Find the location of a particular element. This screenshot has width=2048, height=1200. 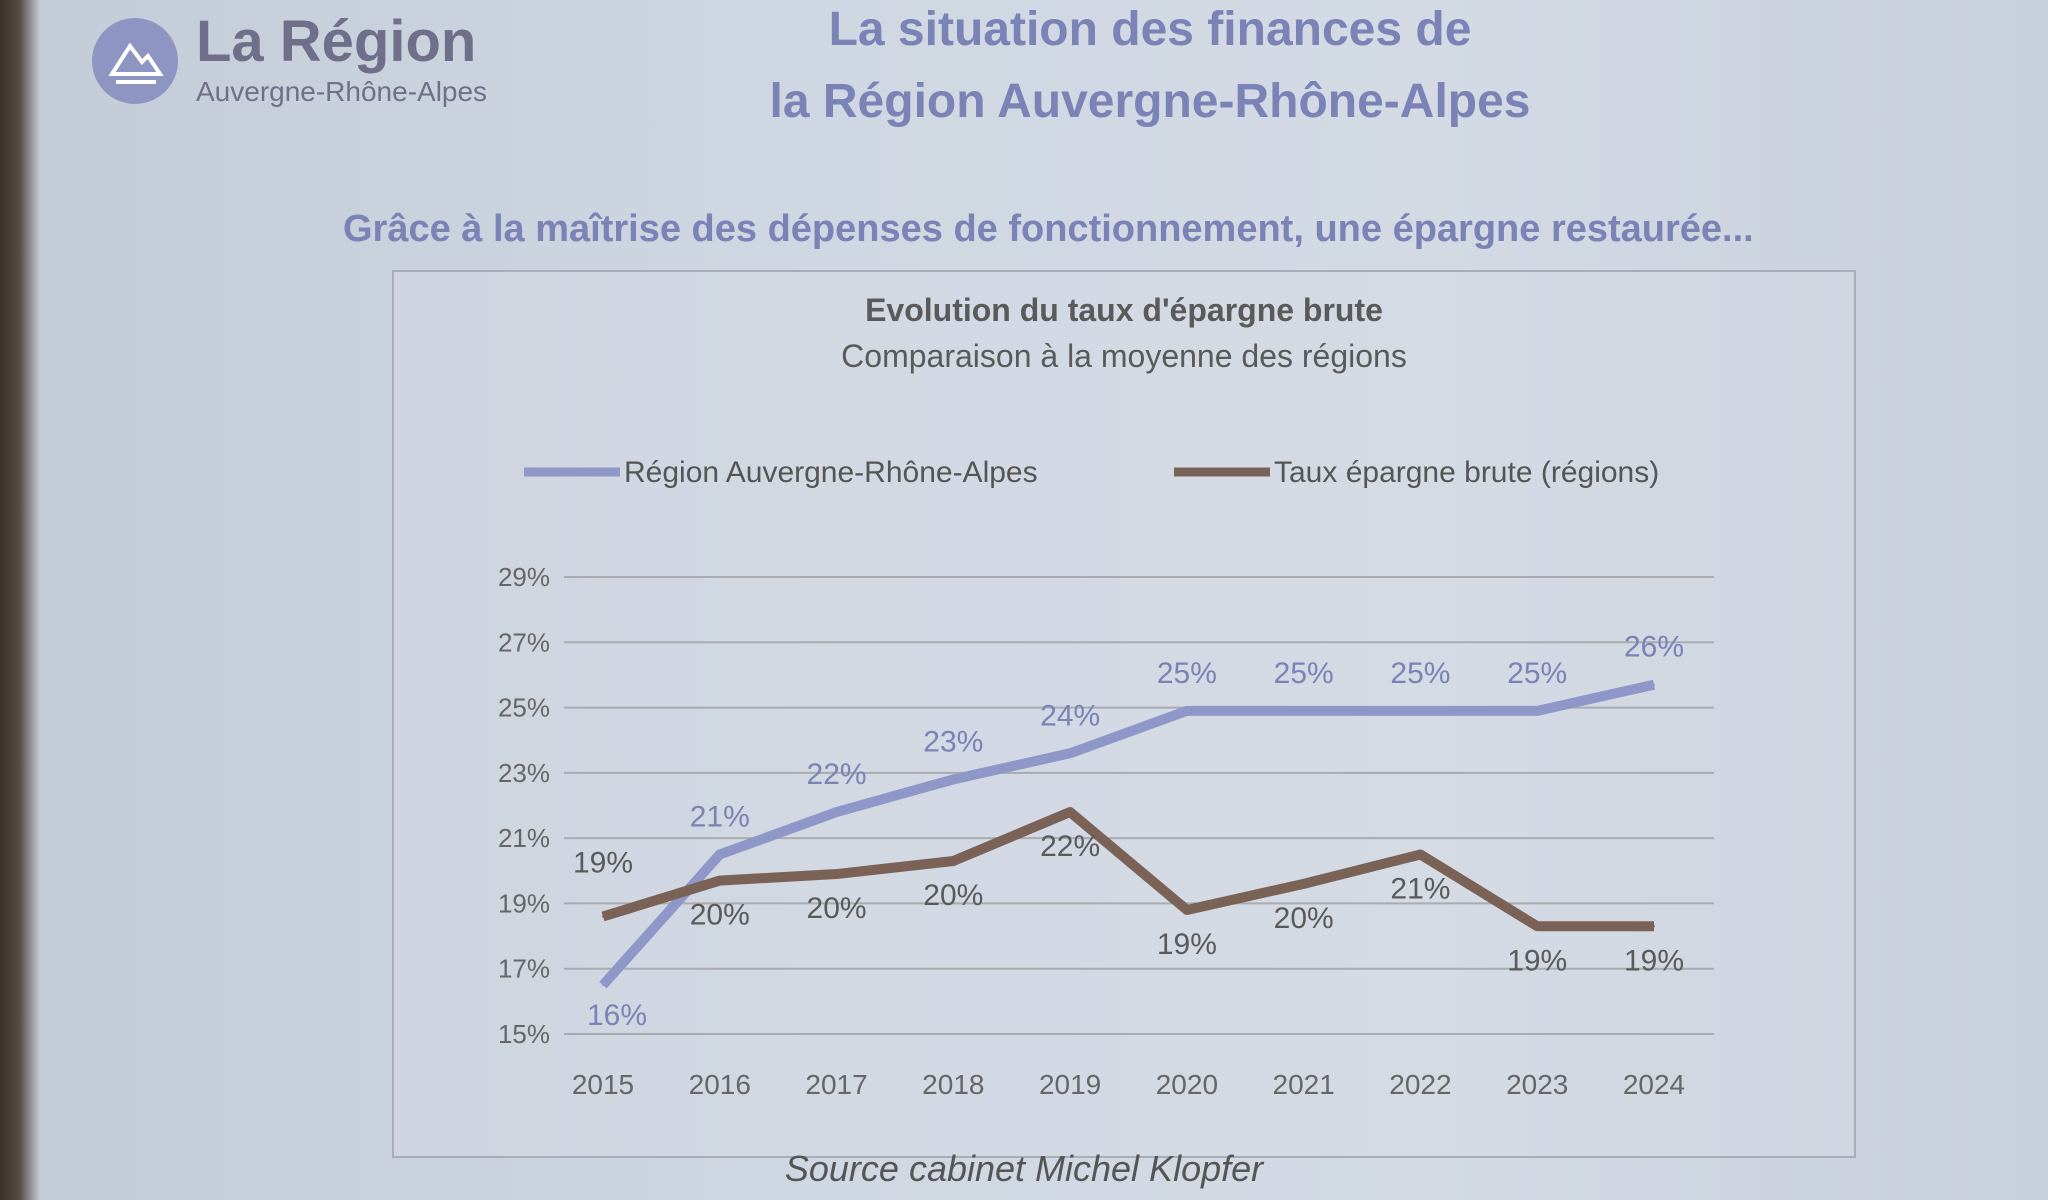

mountain-icon is located at coordinates (136, 63).